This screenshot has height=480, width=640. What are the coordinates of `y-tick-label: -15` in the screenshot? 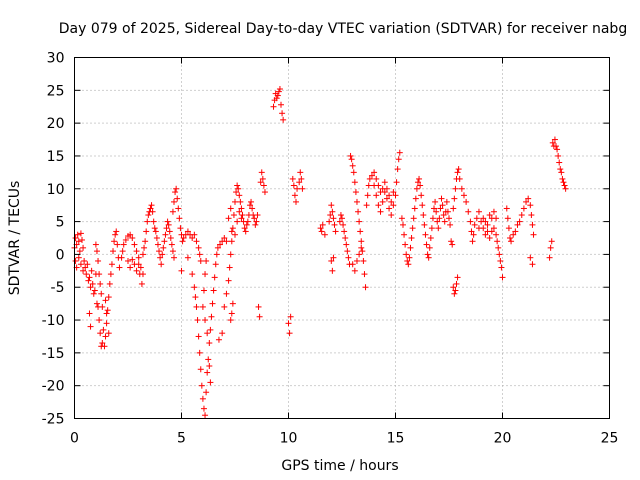 It's located at (53, 354).